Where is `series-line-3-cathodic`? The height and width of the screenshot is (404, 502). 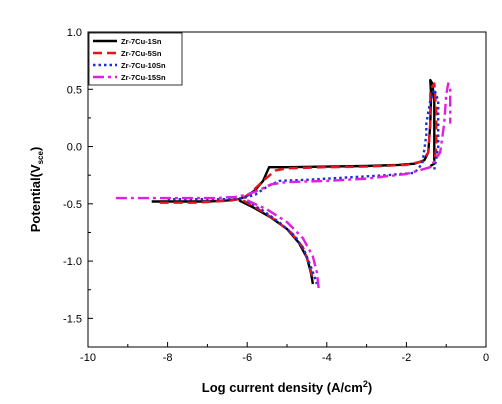 series-line-3-cathodic is located at coordinates (282, 242).